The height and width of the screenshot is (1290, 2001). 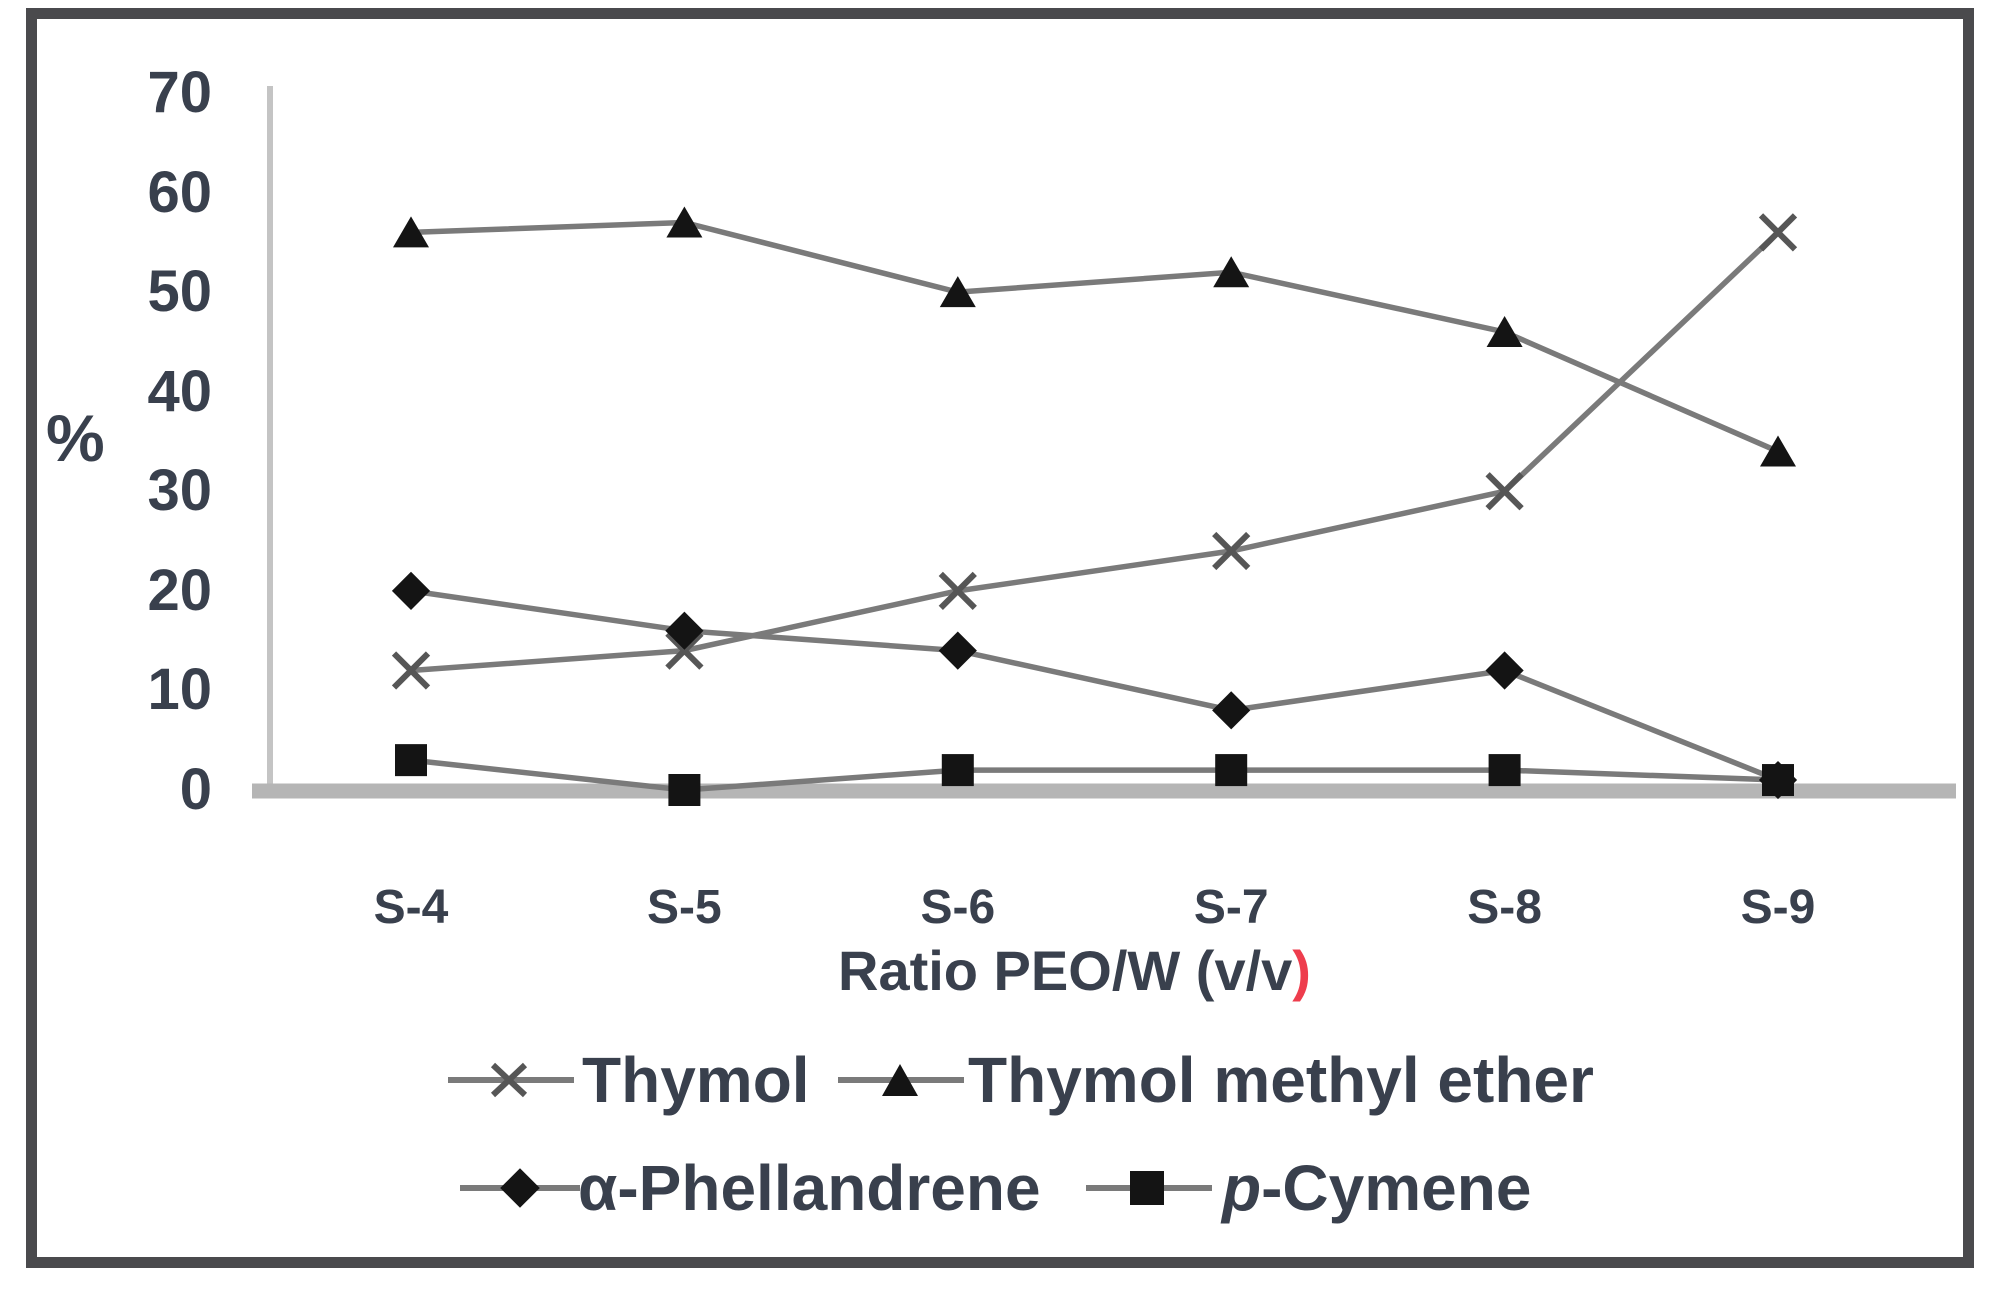 What do you see at coordinates (1778, 907) in the screenshot?
I see `x-tick-label: S-9` at bounding box center [1778, 907].